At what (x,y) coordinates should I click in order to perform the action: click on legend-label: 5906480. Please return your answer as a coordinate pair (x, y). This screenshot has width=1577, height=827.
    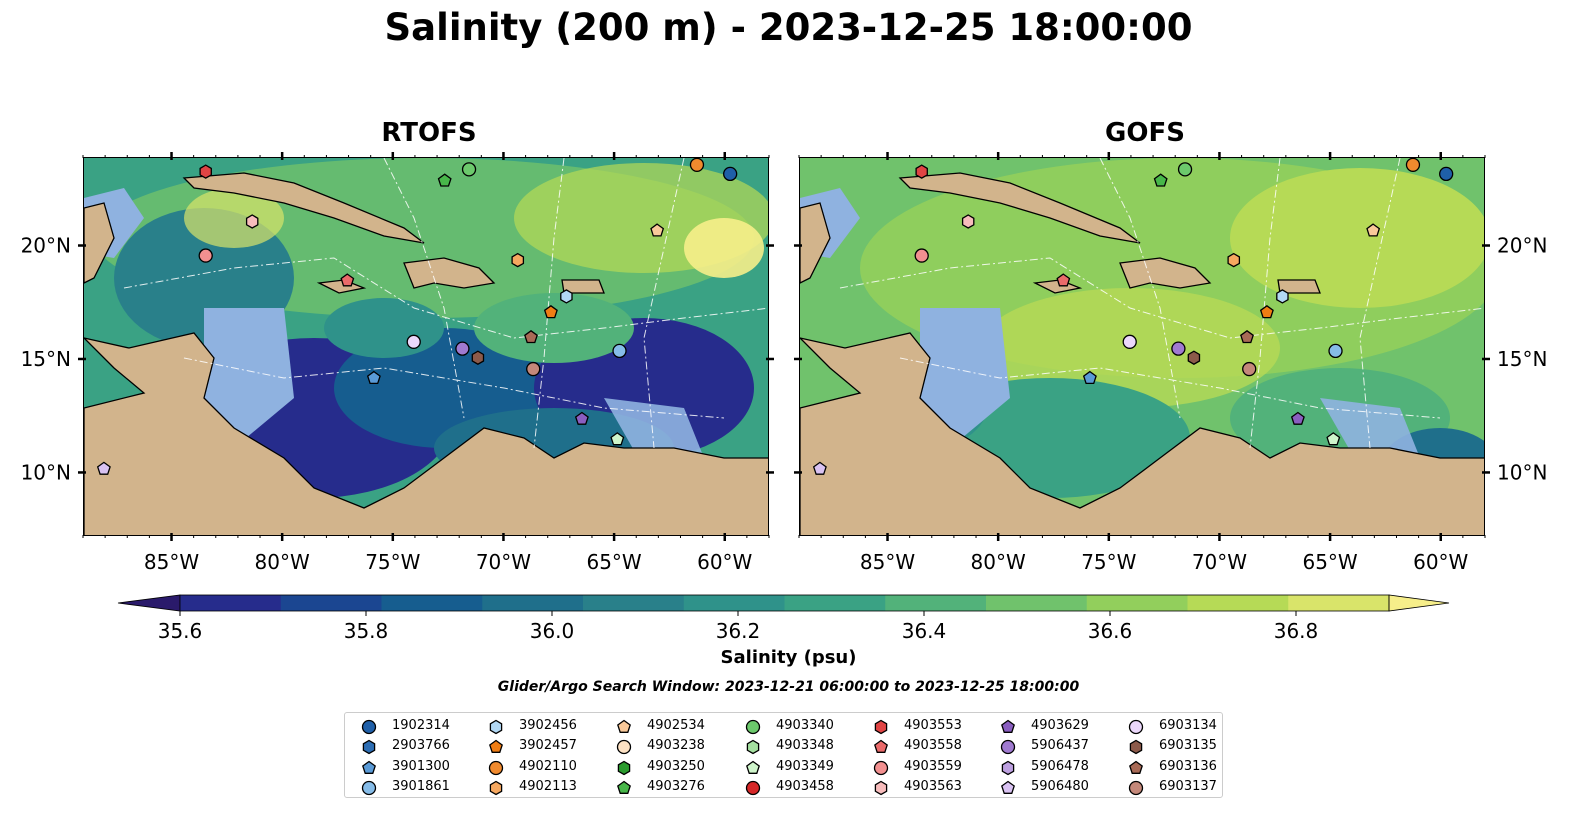
    Looking at the image, I should click on (1060, 786).